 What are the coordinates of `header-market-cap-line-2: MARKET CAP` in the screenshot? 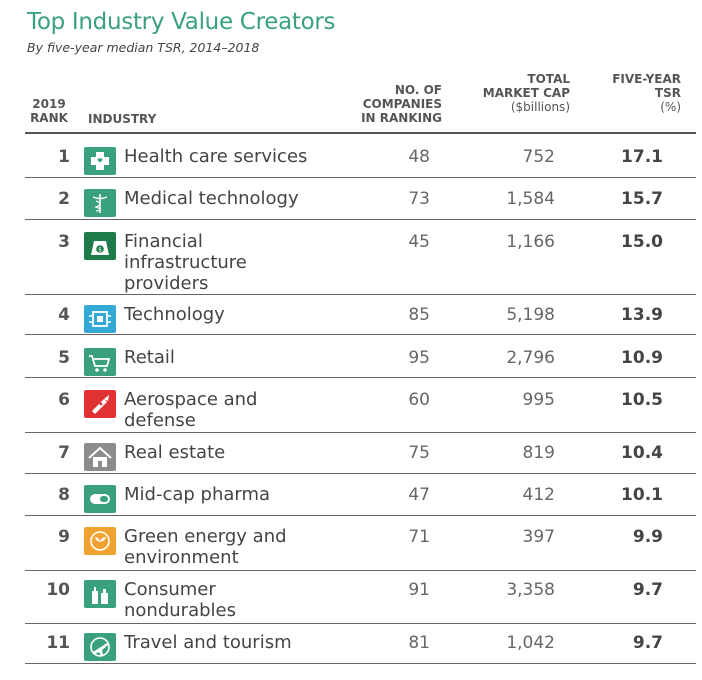 It's located at (526, 93).